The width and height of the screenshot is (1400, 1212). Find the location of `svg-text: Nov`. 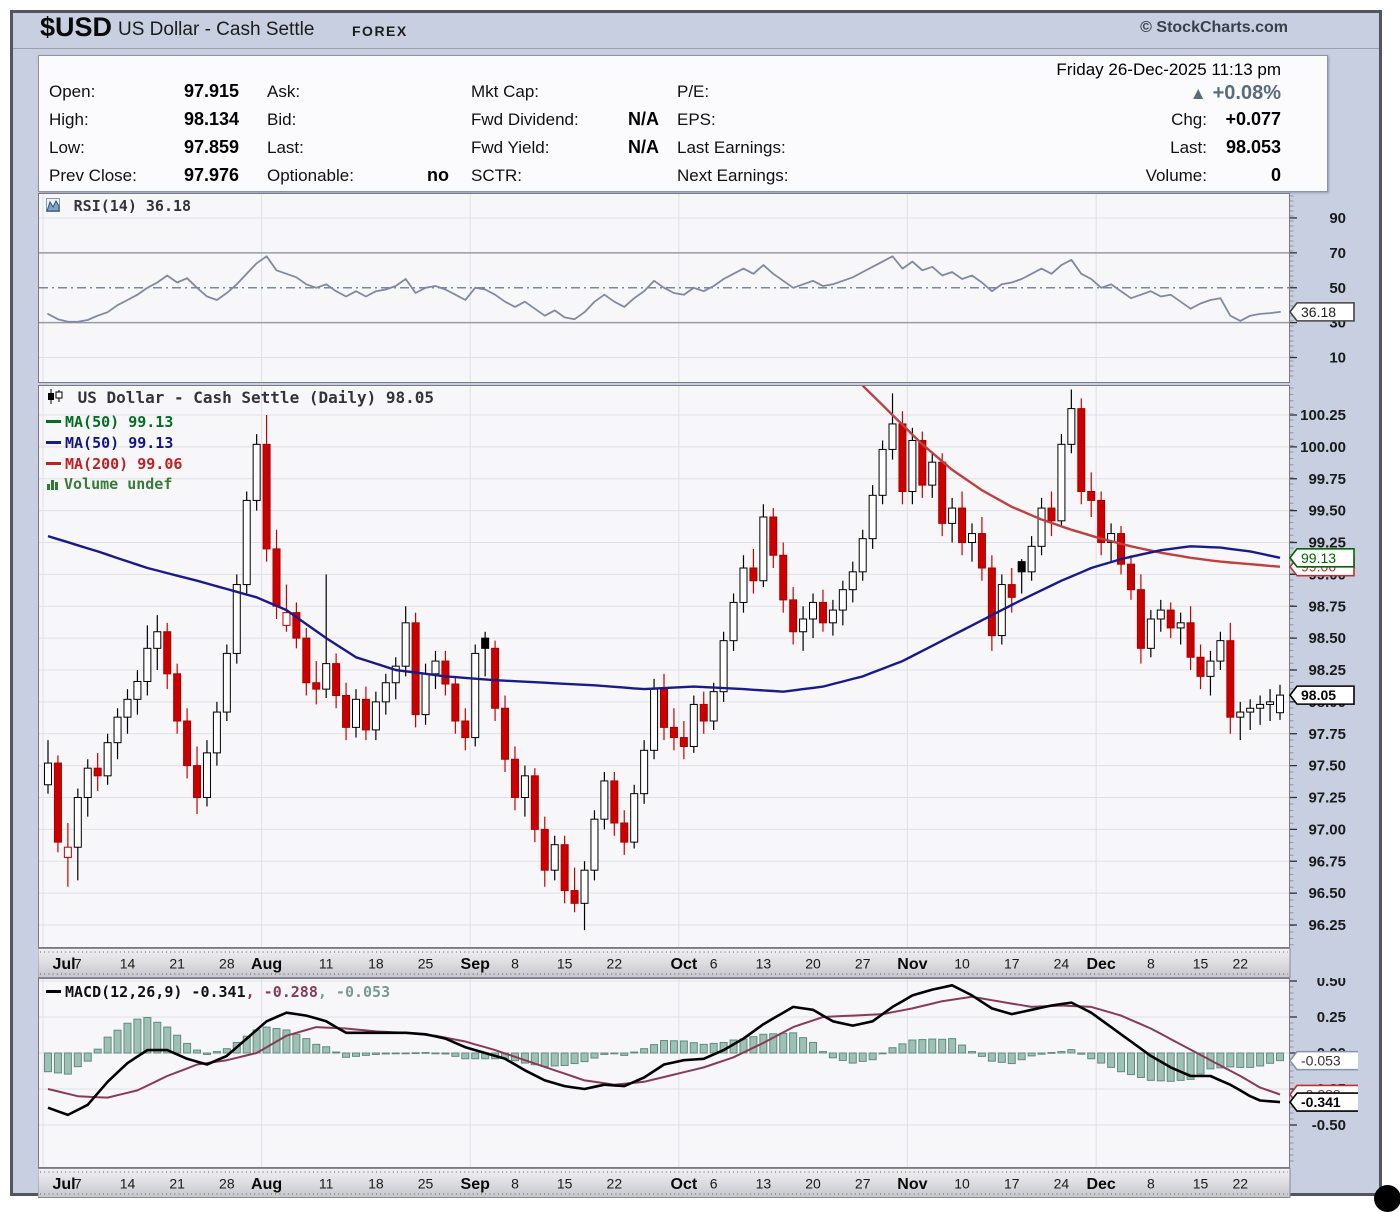

svg-text: Nov is located at coordinates (912, 1184).